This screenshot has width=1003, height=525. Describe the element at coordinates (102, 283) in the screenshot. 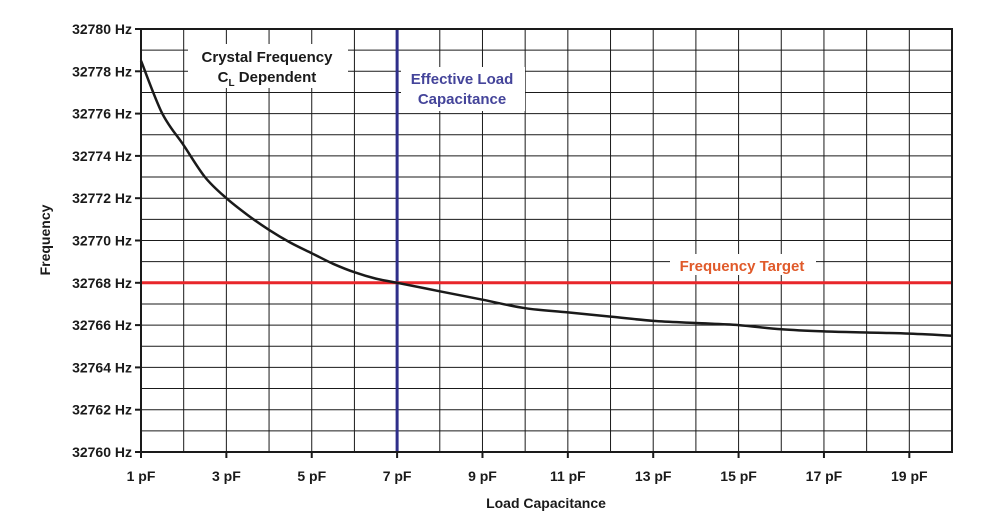

I see `y-tick-label: 32768 Hz` at that location.